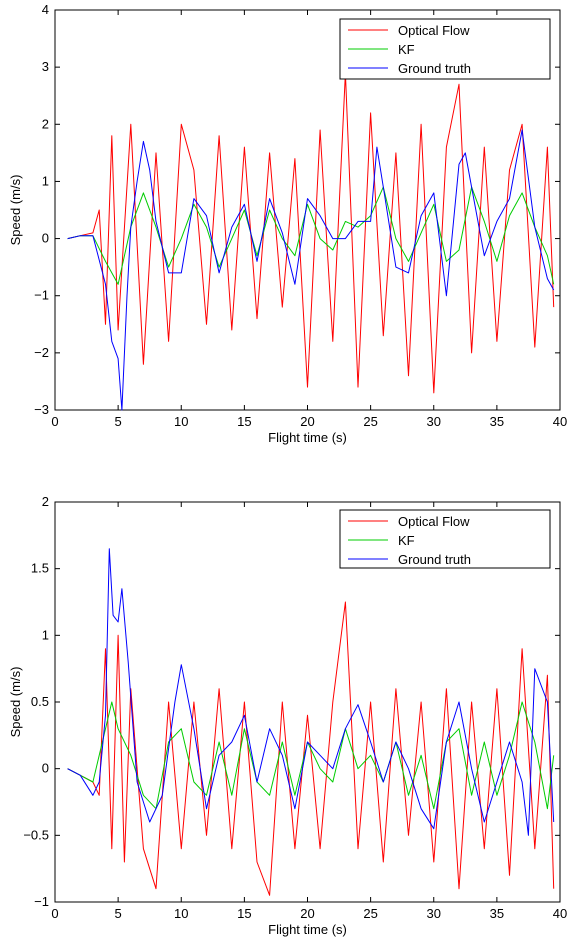 This screenshot has height=945, width=571. What do you see at coordinates (45, 66) in the screenshot?
I see `y-tick-label: 3` at bounding box center [45, 66].